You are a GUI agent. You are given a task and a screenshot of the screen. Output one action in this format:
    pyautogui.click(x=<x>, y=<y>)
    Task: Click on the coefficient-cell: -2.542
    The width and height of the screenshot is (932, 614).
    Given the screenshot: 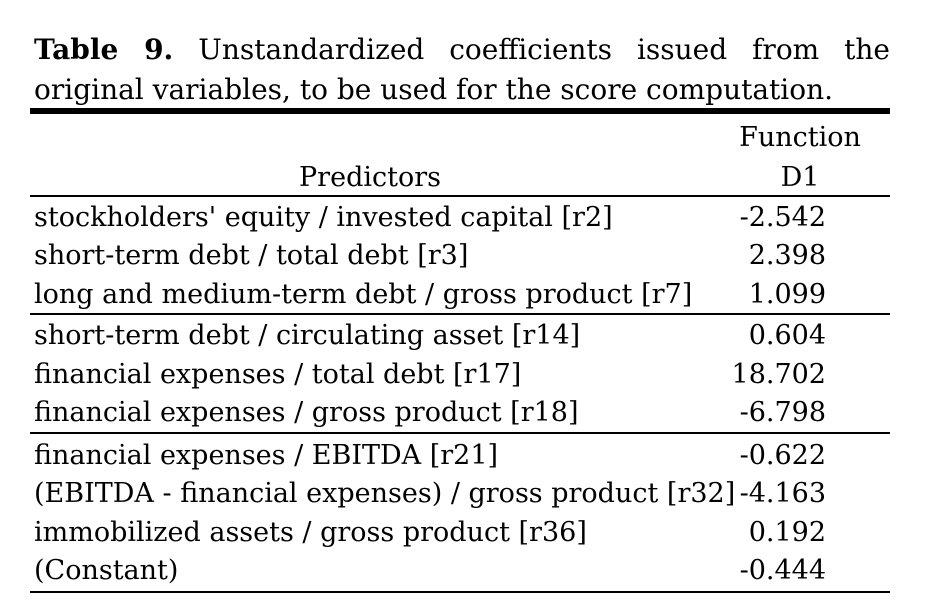 What is the action you would take?
    pyautogui.click(x=782, y=217)
    